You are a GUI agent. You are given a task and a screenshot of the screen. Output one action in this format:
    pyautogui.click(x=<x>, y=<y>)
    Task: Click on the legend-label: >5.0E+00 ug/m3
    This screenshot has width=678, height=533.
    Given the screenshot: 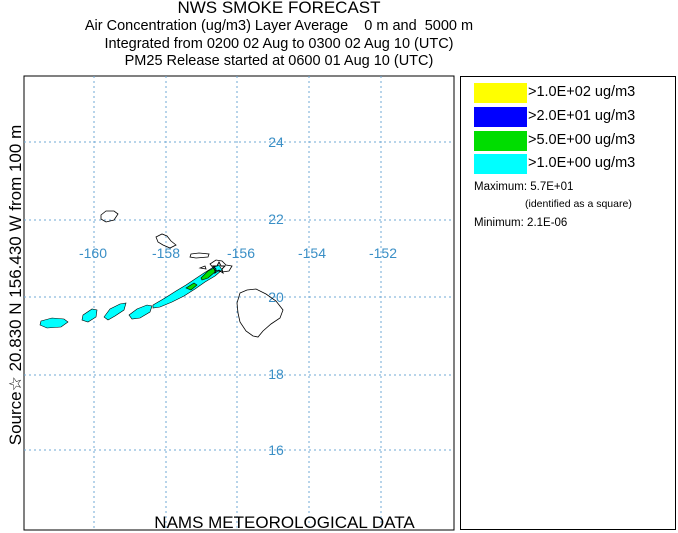 What is the action you would take?
    pyautogui.click(x=582, y=140)
    